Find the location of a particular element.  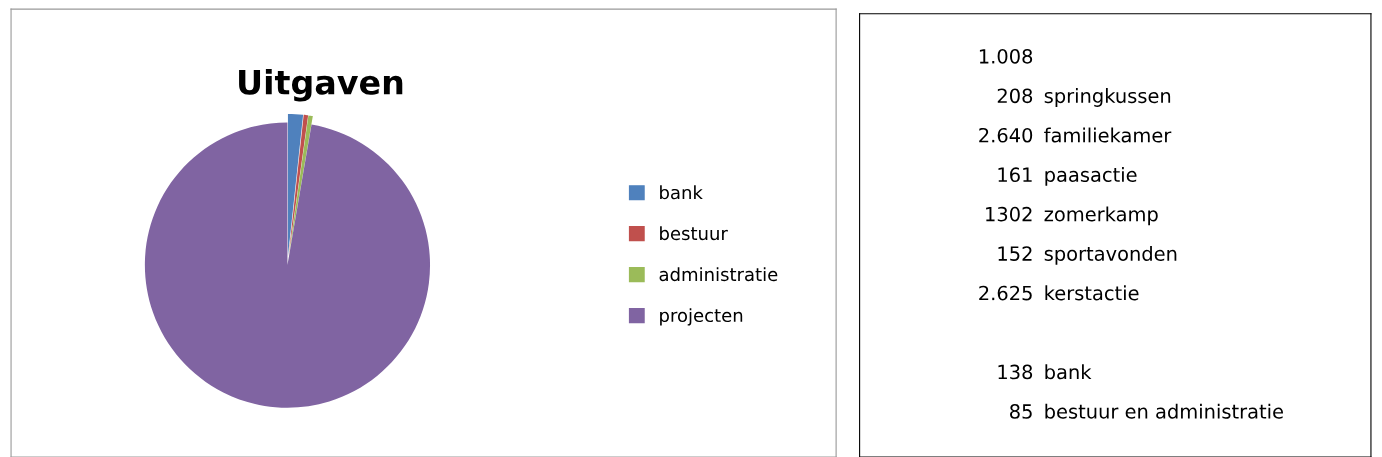

chart-title: Uitgaven is located at coordinates (321, 85).